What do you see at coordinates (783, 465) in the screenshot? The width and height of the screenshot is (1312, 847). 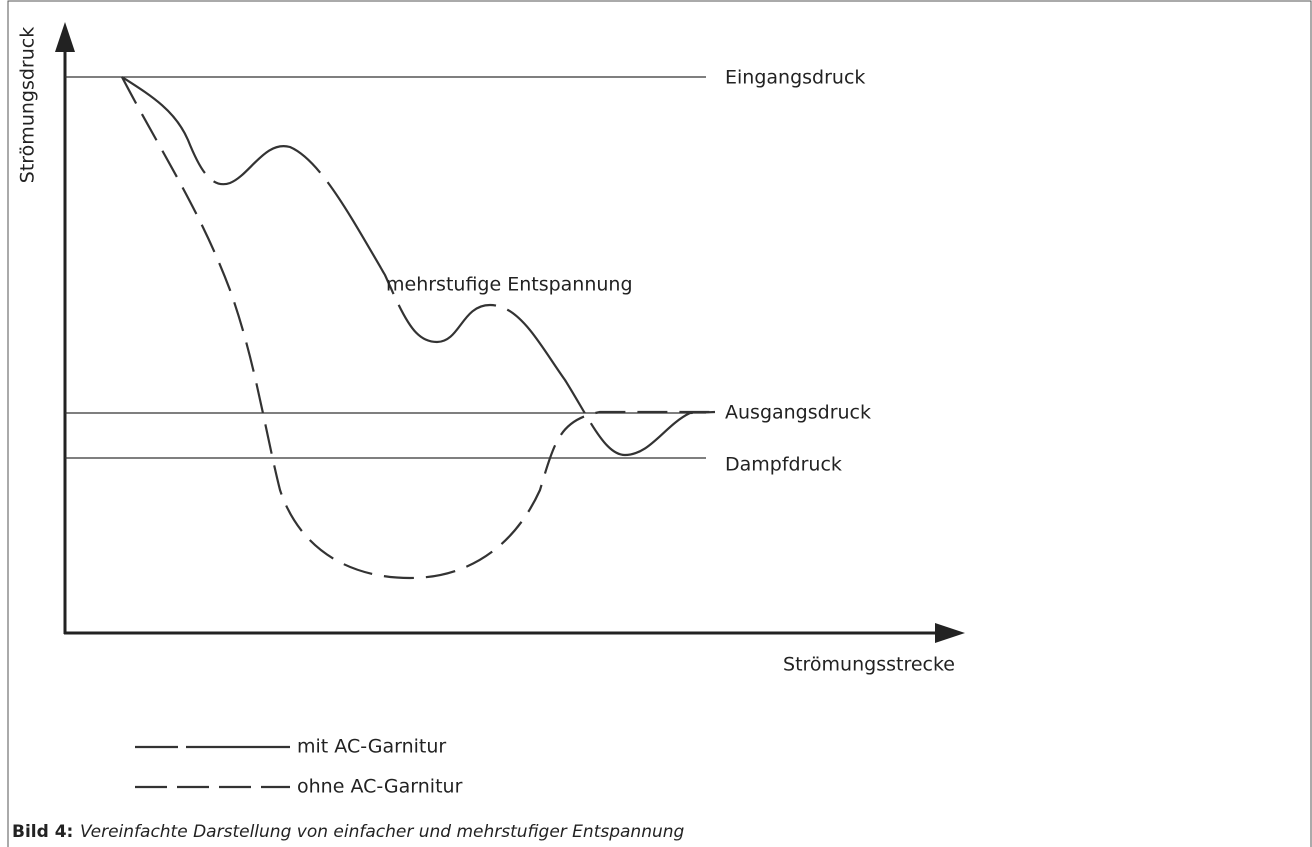 I see `vapor-label: Dampfdruck` at bounding box center [783, 465].